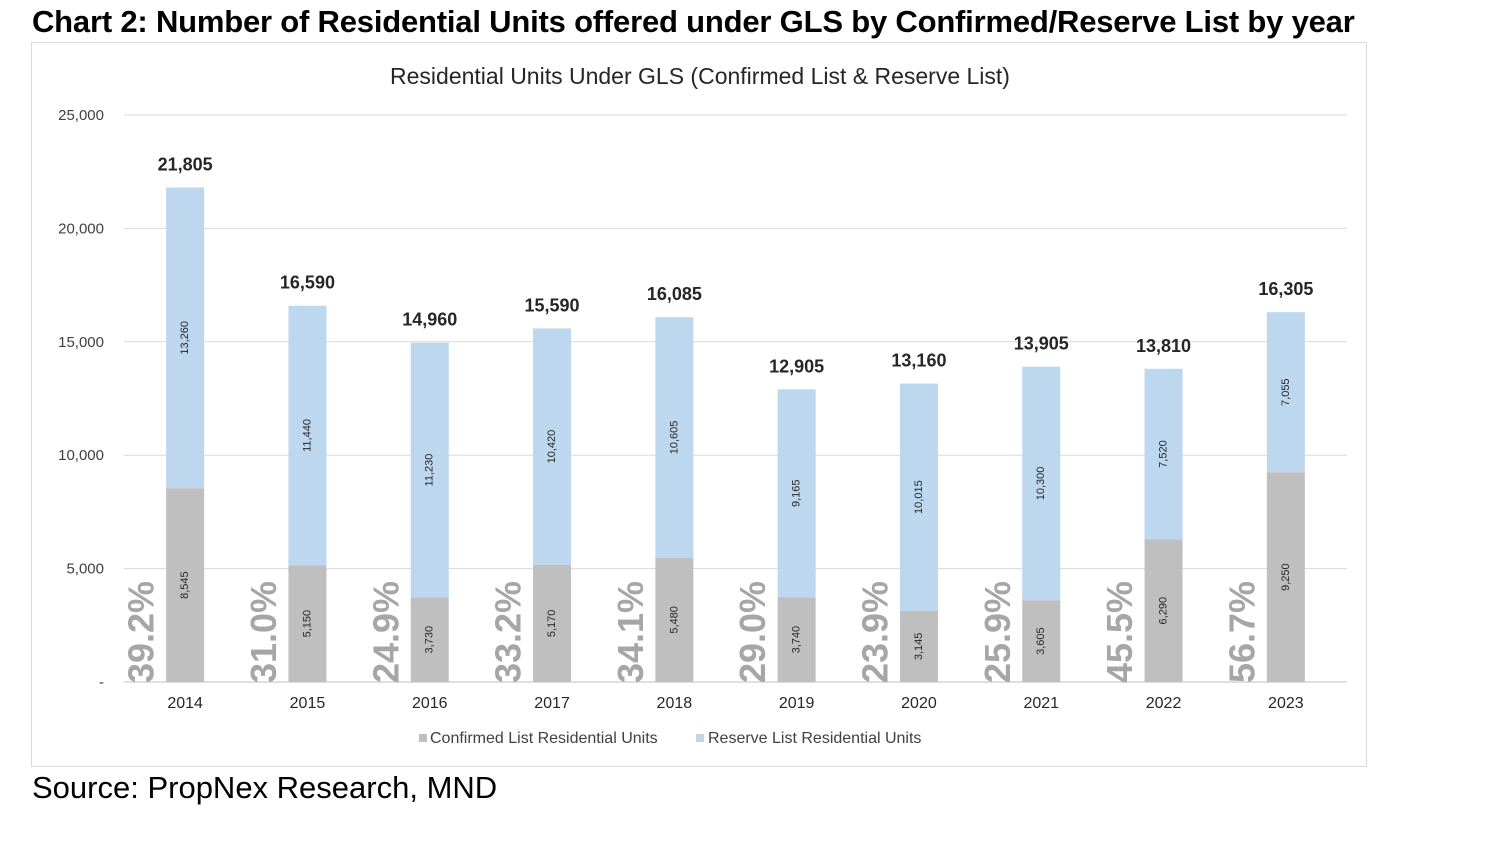 The image size is (1500, 849). I want to click on x-tick-label: 2017, so click(552, 703).